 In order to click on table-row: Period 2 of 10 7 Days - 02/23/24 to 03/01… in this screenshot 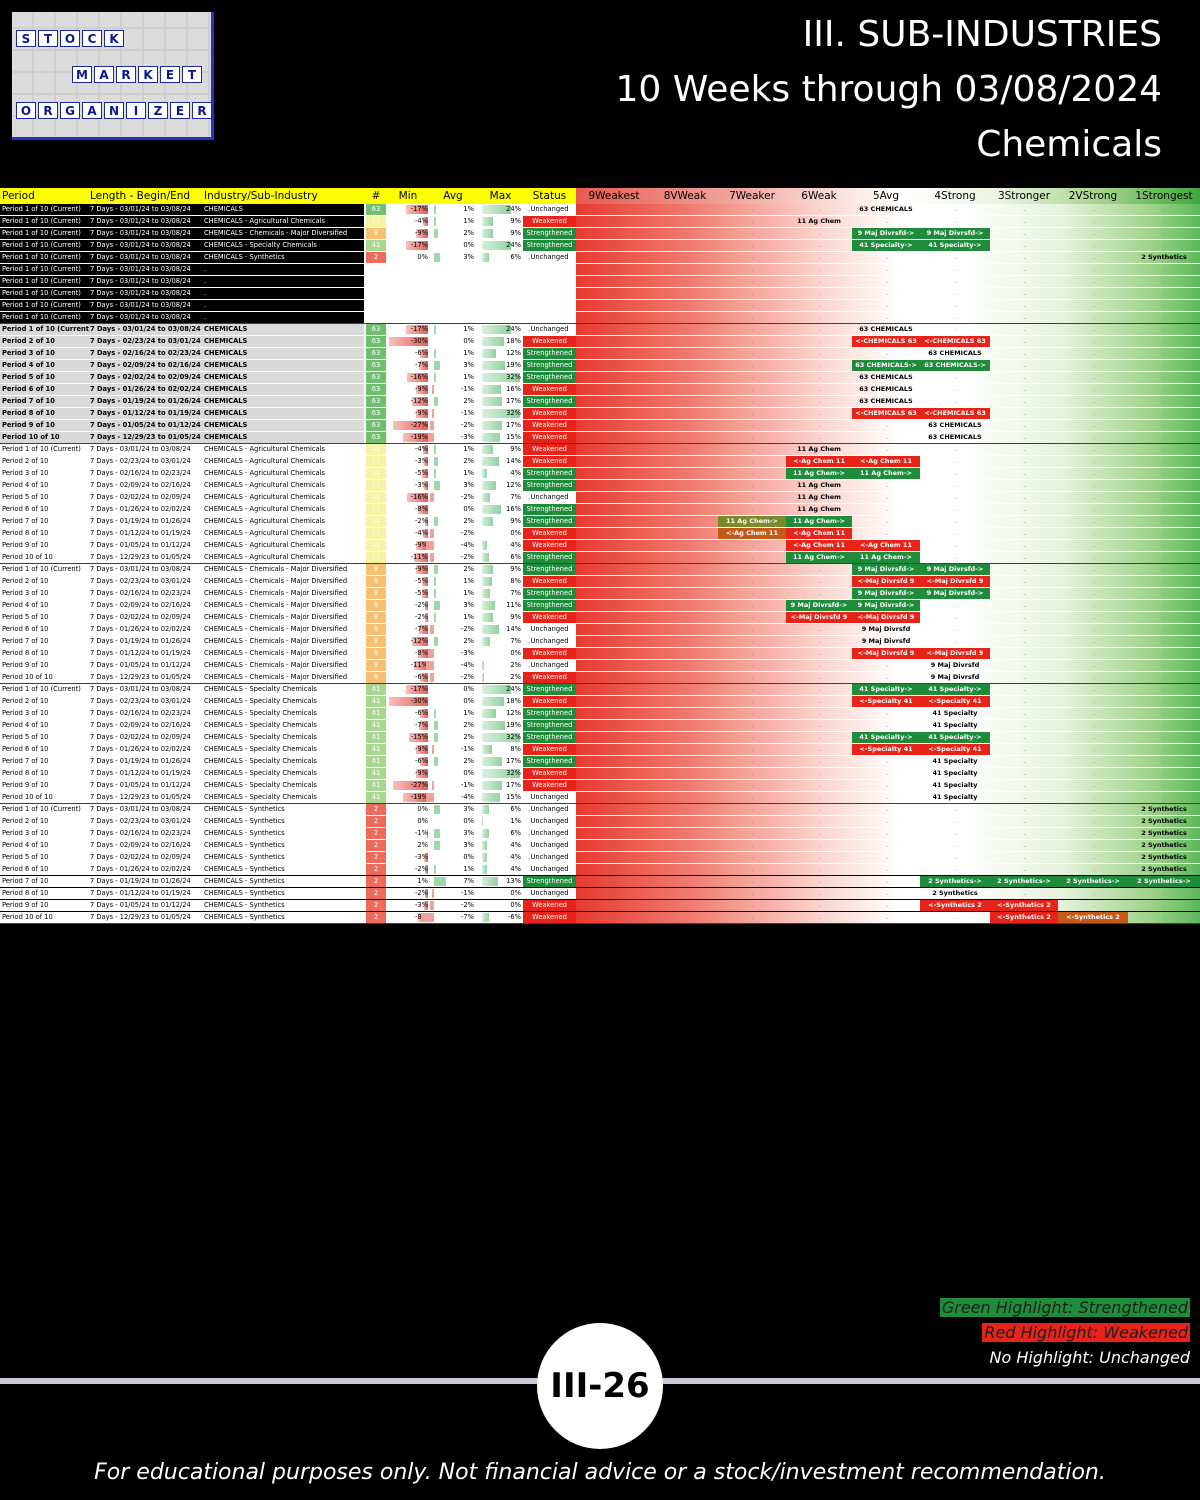, I will do `click(600, 462)`.